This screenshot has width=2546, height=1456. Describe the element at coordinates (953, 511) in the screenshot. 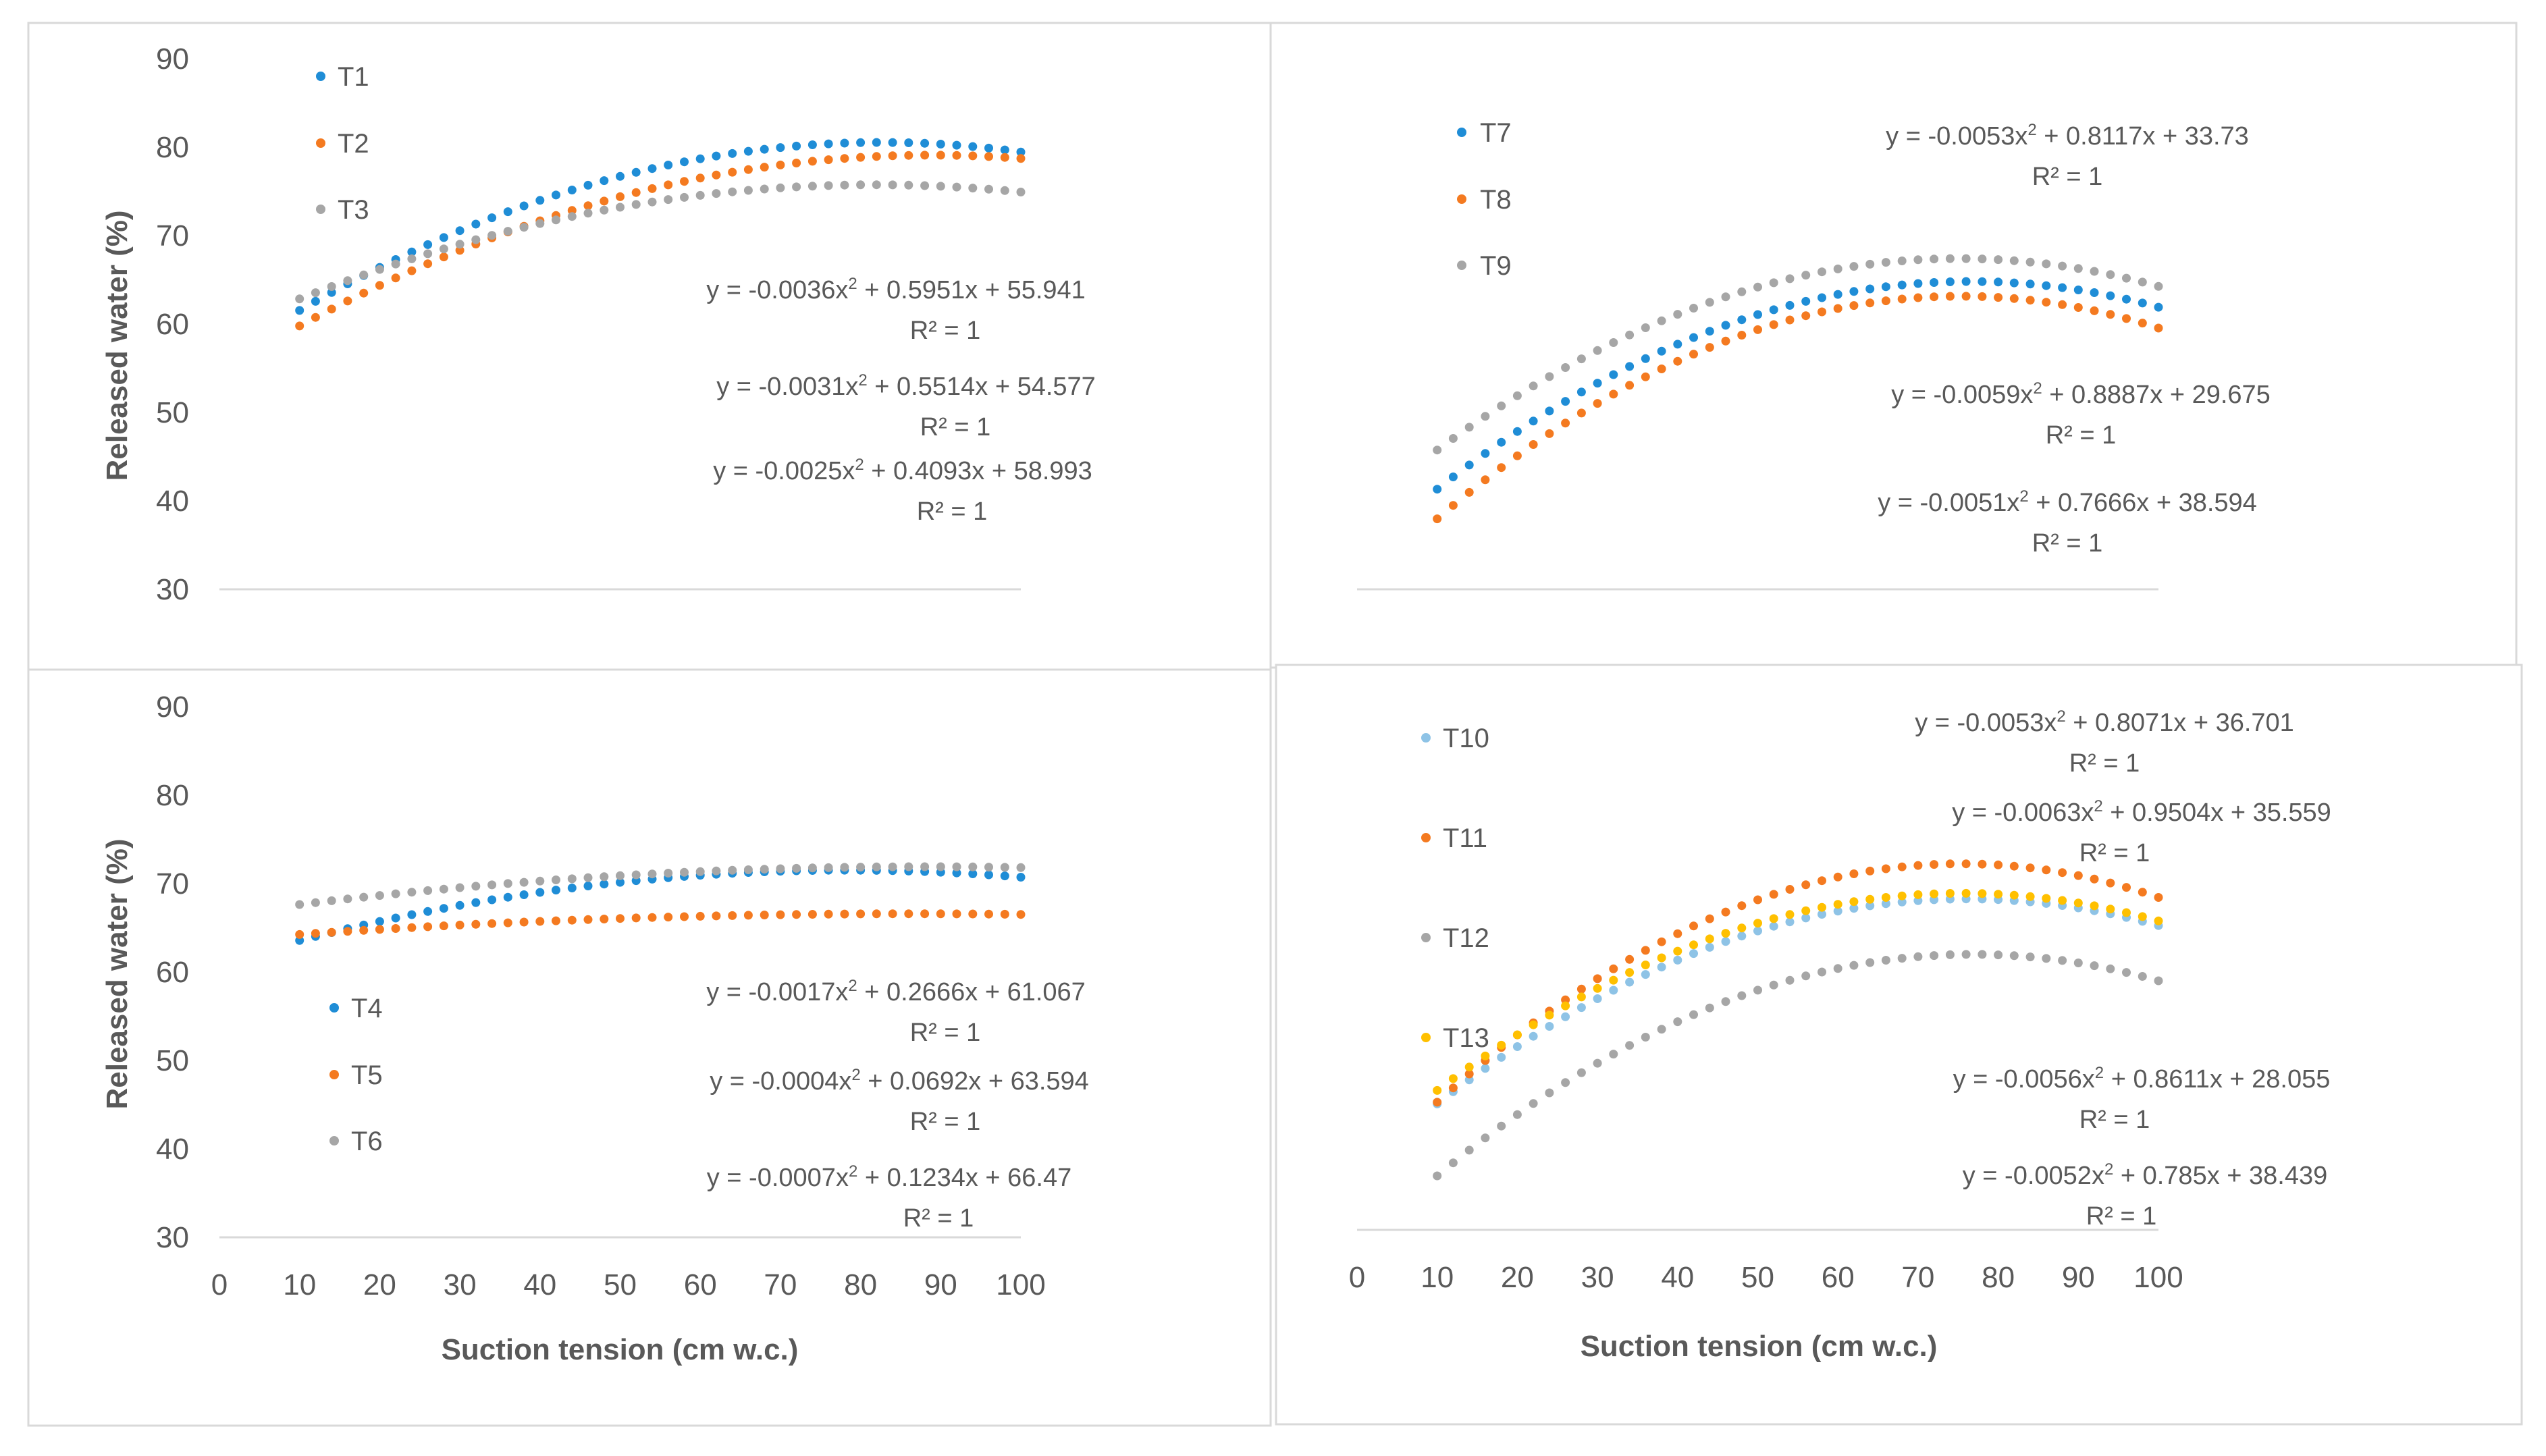

I see `r2-t3: R² = 1` at that location.